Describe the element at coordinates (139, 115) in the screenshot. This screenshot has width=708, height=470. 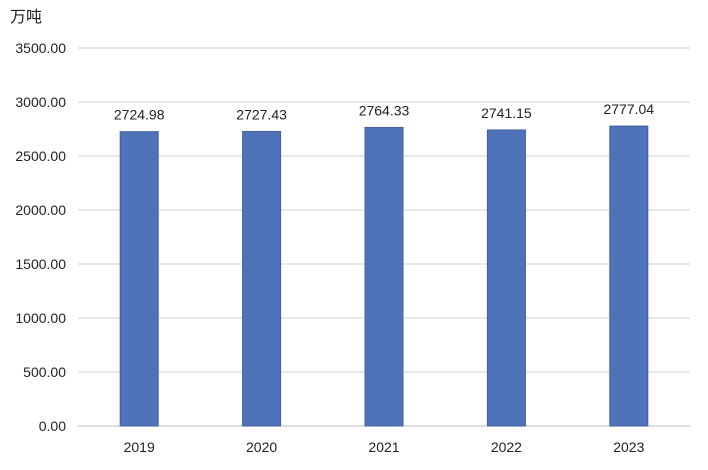
I see `data-label: 2724.98` at that location.